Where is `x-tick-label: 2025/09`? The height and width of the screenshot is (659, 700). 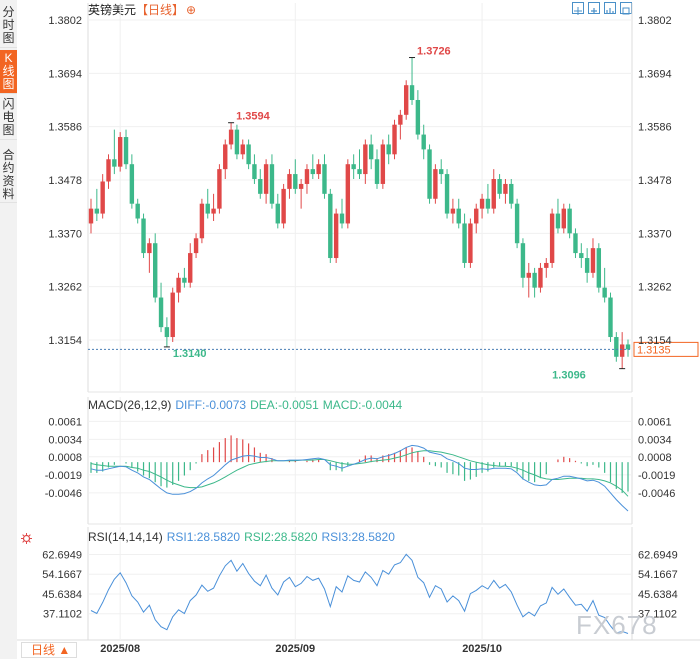 x-tick-label: 2025/09 is located at coordinates (295, 649).